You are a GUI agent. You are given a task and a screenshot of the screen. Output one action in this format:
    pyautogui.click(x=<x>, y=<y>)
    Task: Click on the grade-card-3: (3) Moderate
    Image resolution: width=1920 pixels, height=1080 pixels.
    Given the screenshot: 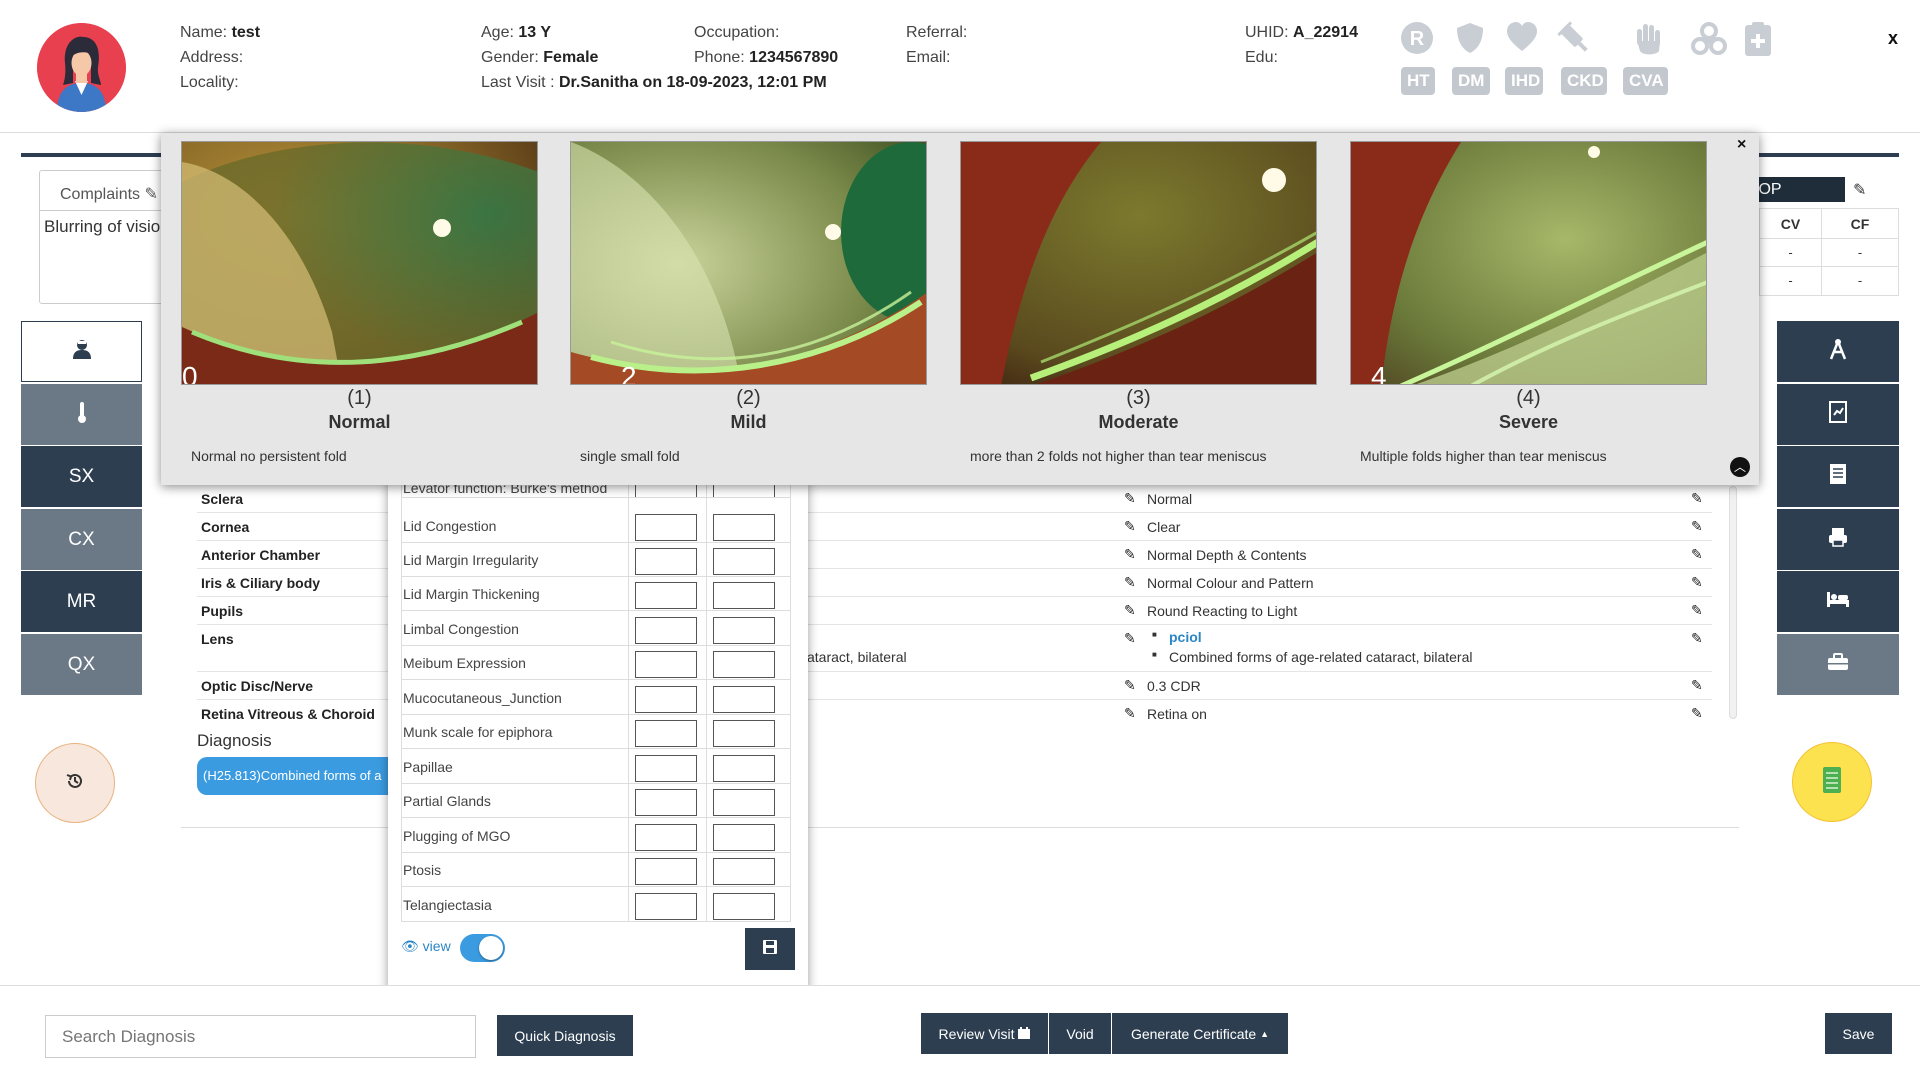 What is the action you would take?
    pyautogui.click(x=1138, y=287)
    